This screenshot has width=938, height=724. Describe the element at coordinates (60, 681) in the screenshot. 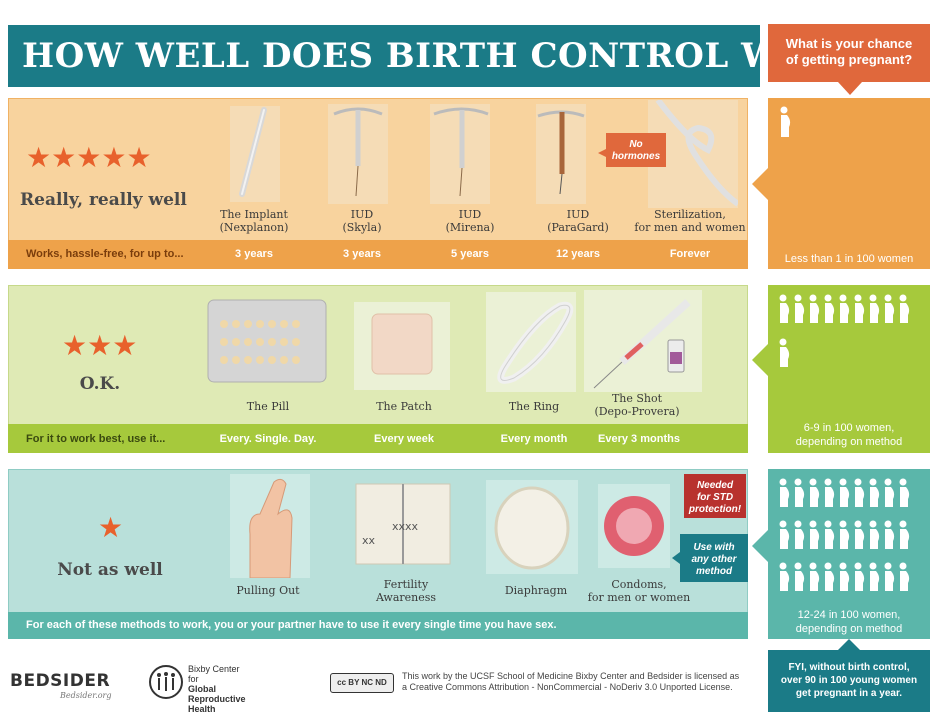

I see `bedsider-logo: BEDSIDER` at that location.